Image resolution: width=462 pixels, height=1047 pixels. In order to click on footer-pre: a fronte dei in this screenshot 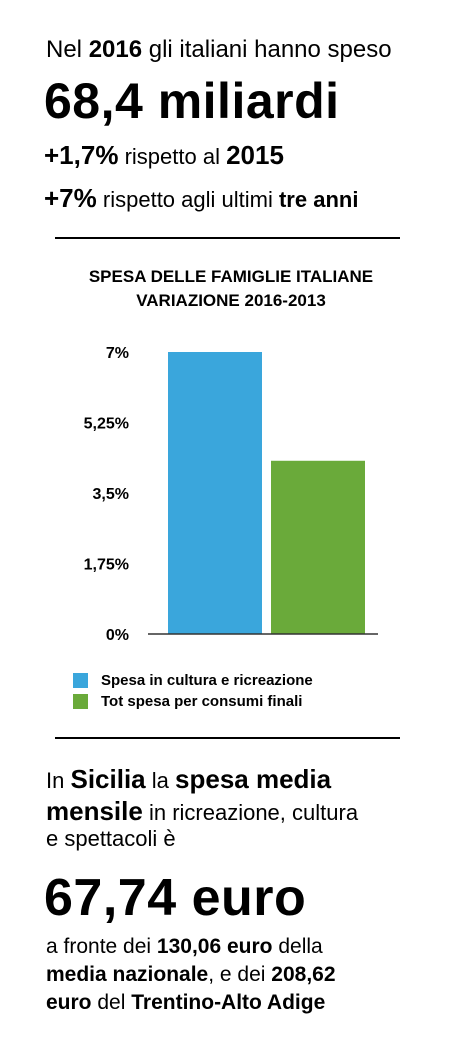, I will do `click(99, 946)`.